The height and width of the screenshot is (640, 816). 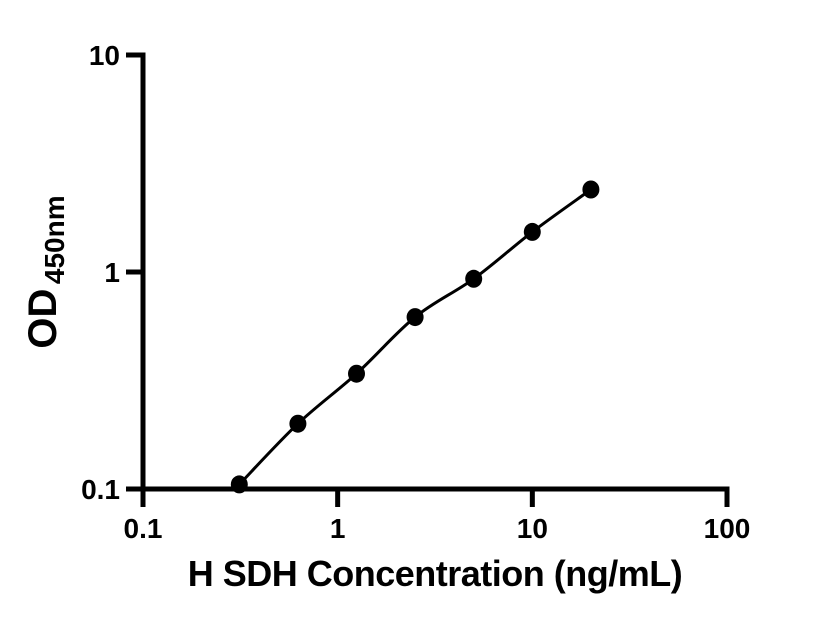 I want to click on x-tick-label: 10, so click(x=532, y=528).